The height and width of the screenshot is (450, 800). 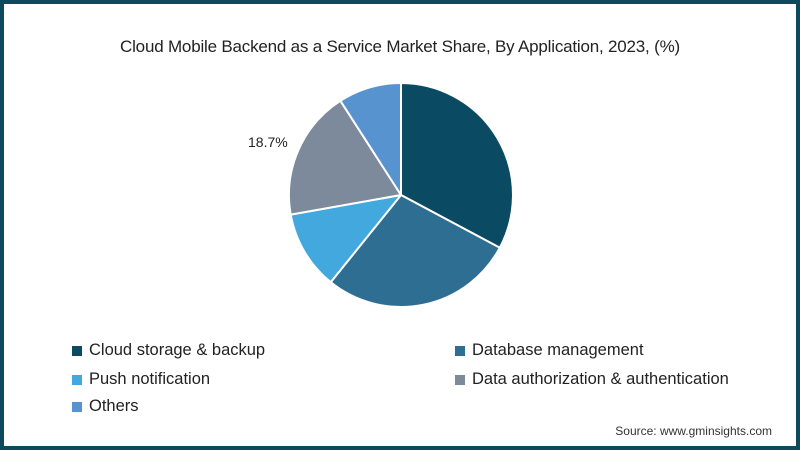 I want to click on legend-item-others: Others, so click(x=105, y=406).